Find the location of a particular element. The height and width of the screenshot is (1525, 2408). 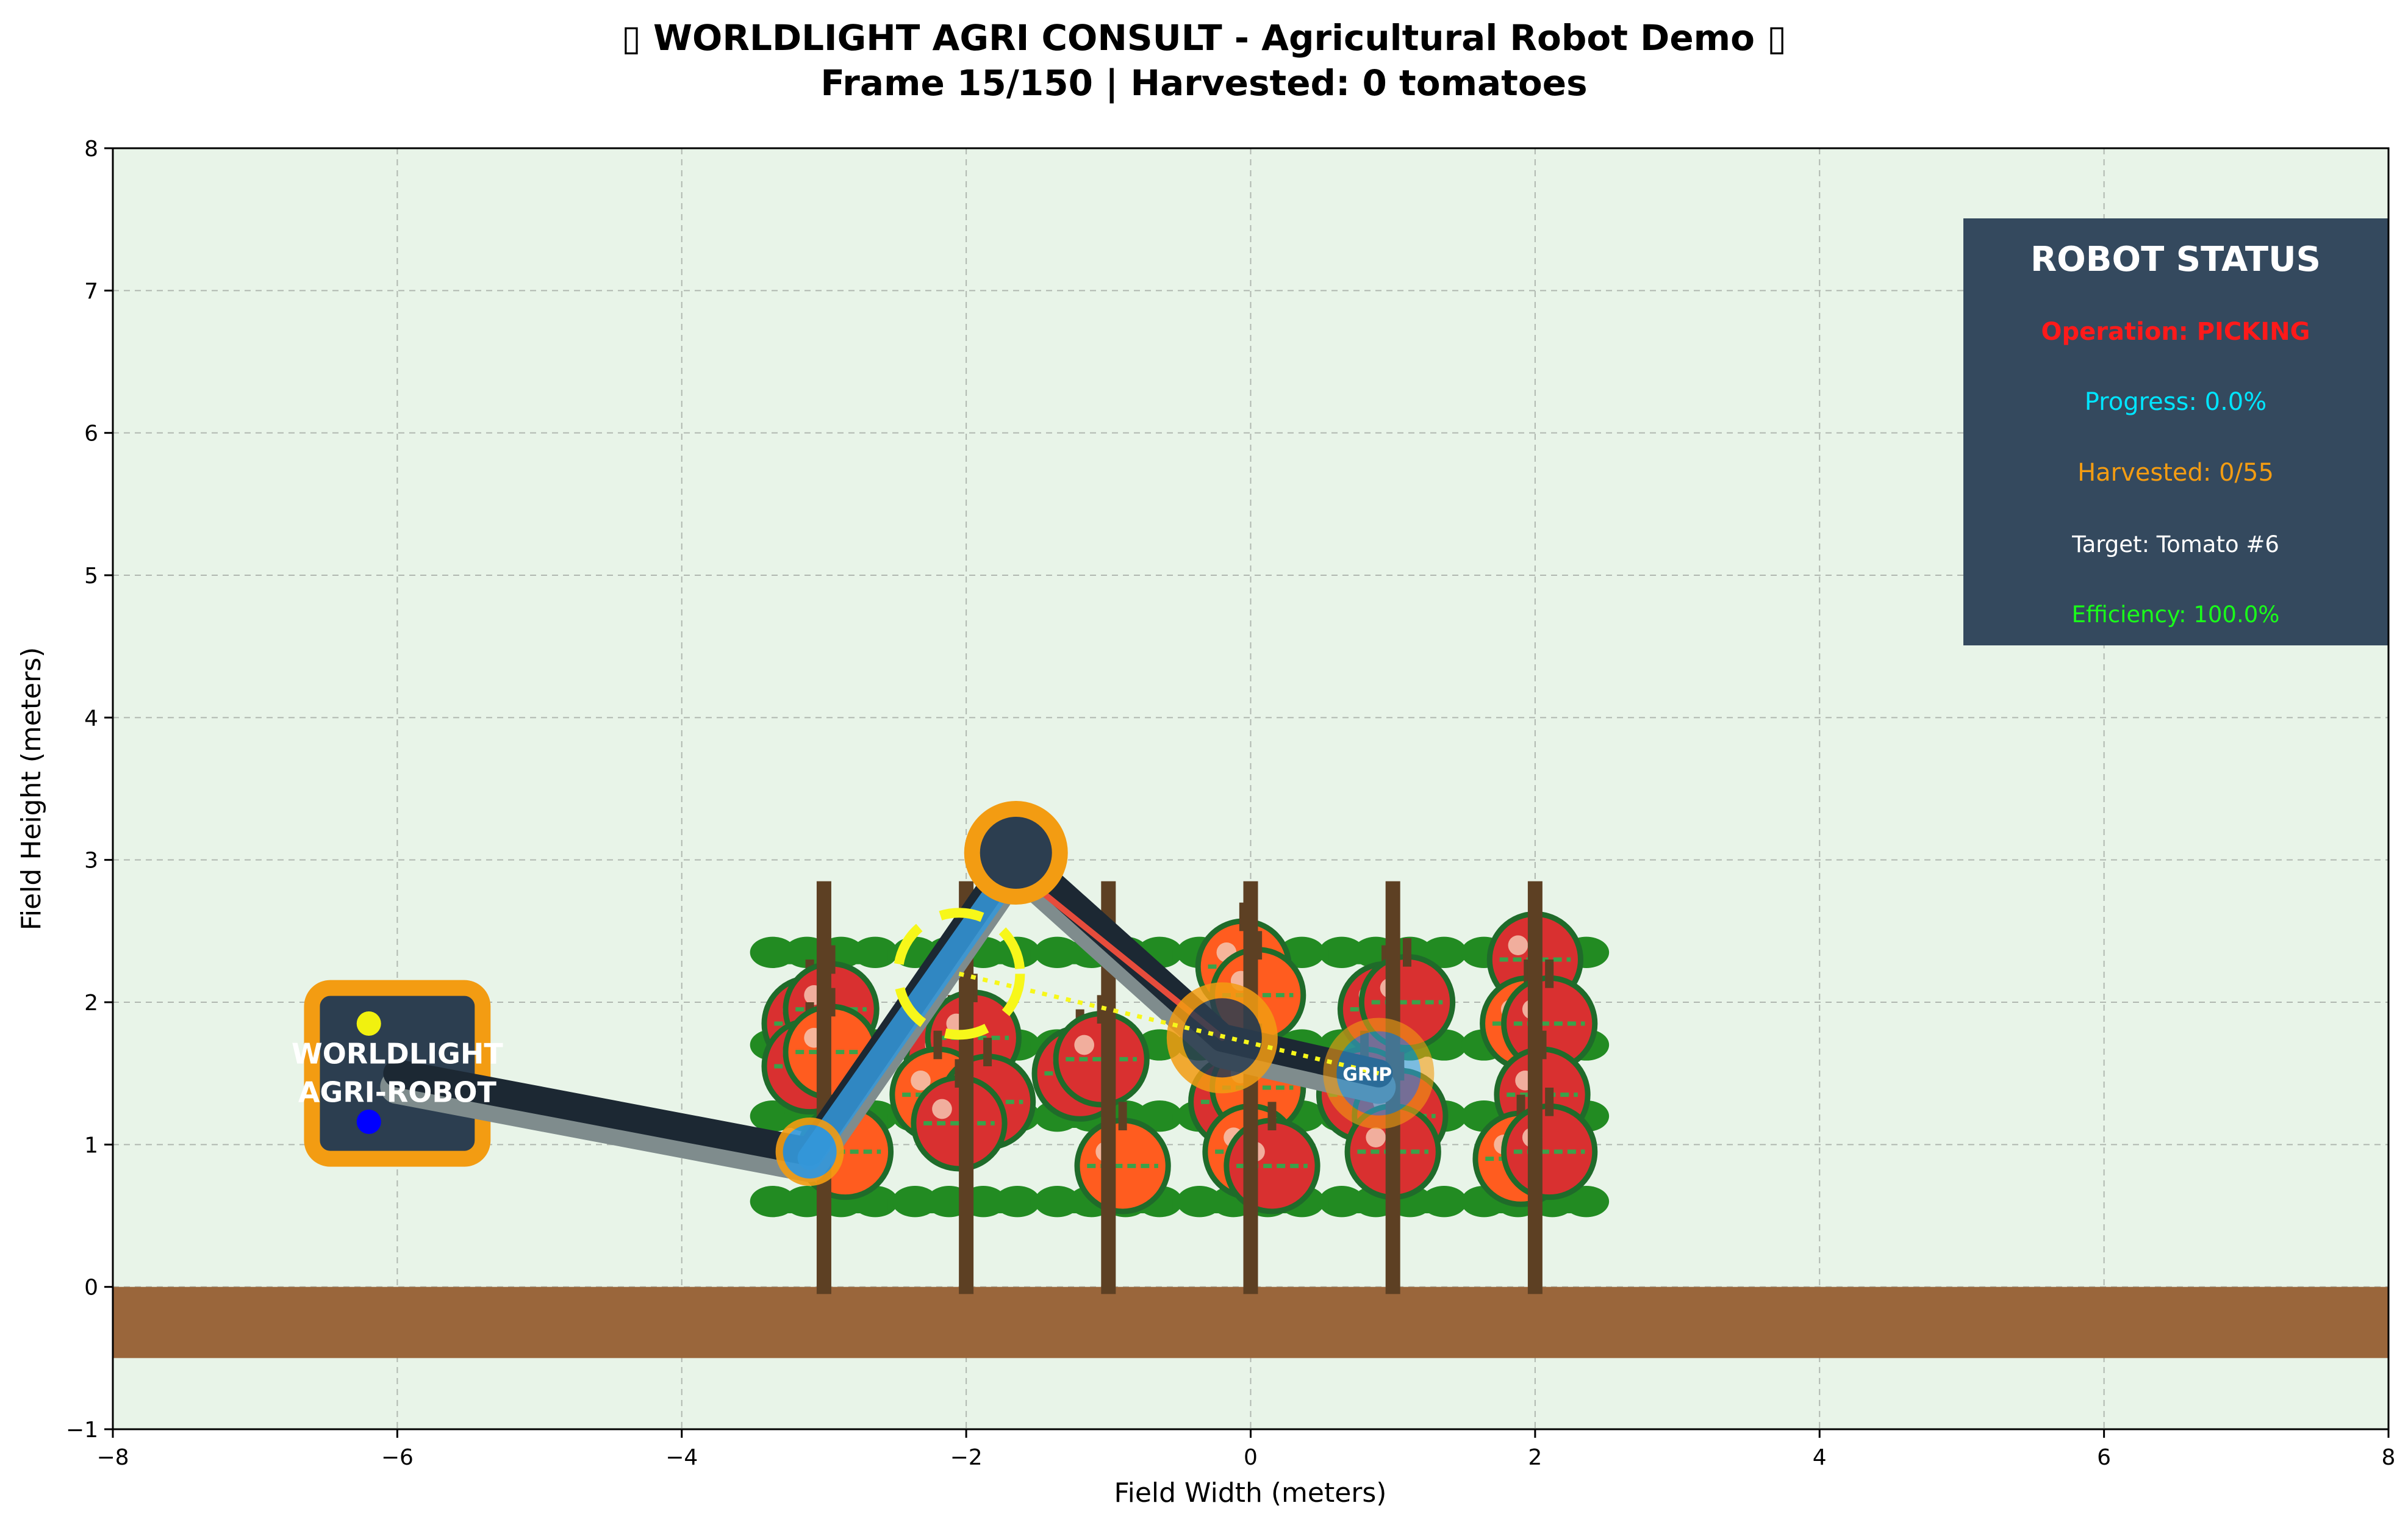

status-harvested: Harvested: 0/55 is located at coordinates (2175, 473).